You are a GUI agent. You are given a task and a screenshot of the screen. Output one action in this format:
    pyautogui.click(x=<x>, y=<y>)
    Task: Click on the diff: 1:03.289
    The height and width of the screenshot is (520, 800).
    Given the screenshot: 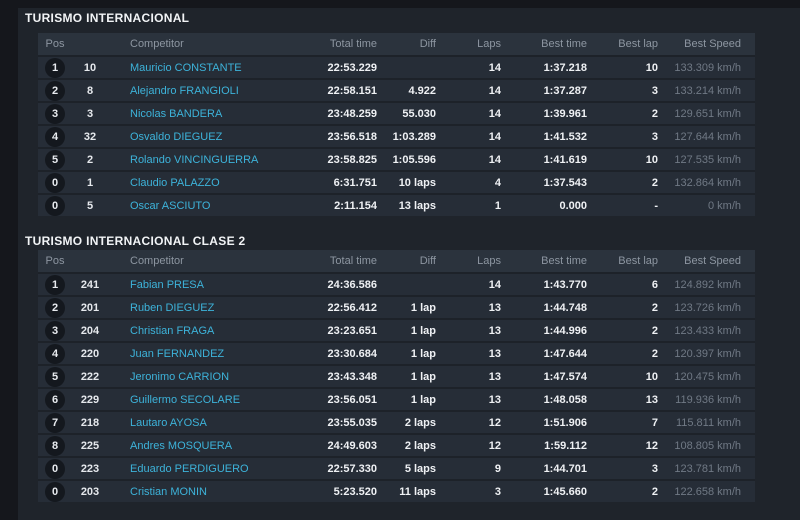 What is the action you would take?
    pyautogui.click(x=414, y=136)
    